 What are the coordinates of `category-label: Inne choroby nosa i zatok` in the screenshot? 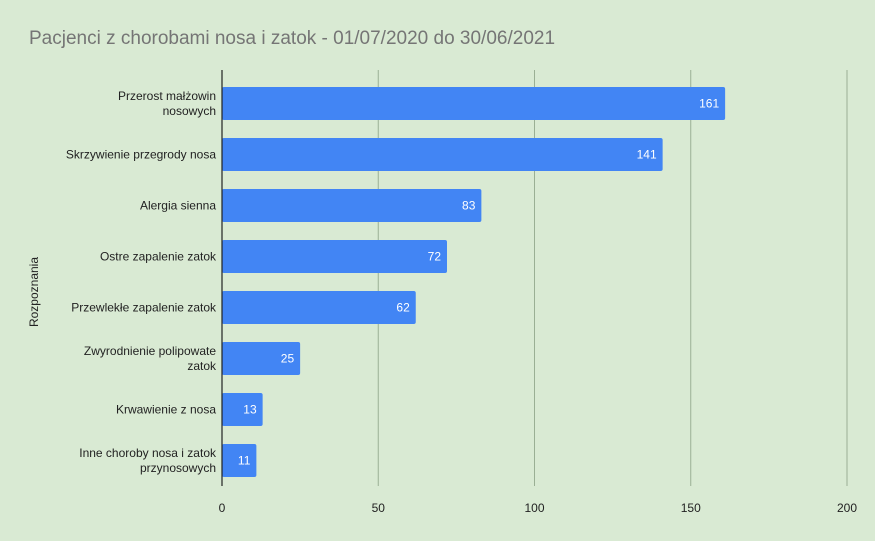 It's located at (148, 453).